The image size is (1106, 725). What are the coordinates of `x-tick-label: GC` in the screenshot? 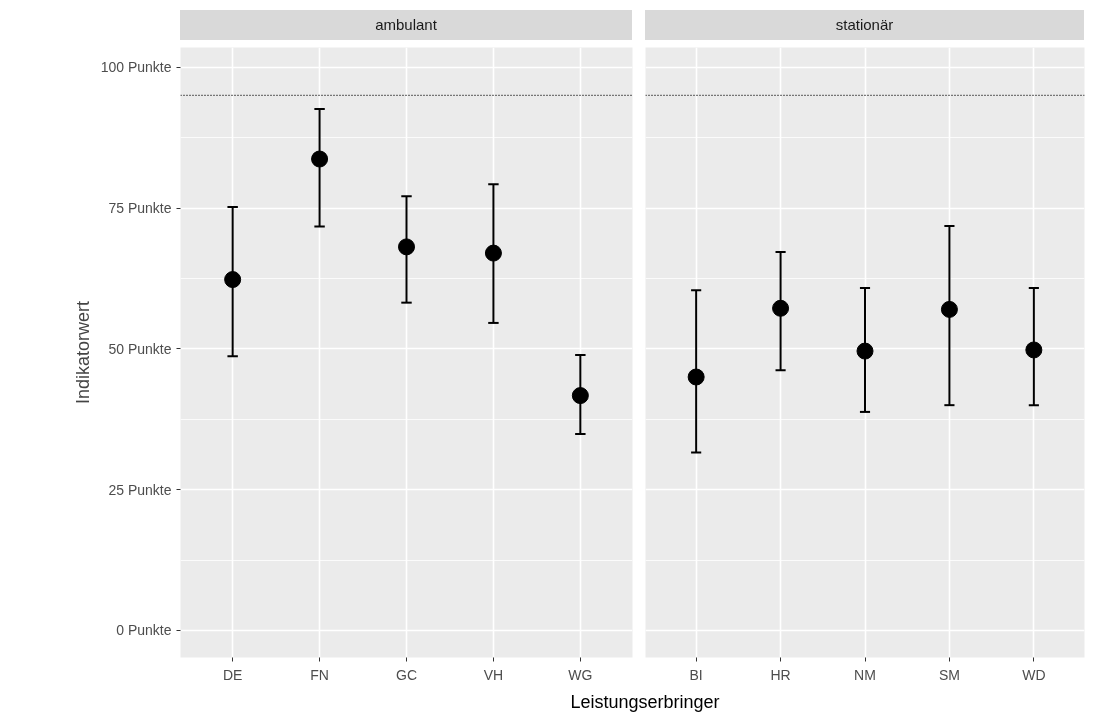 It's located at (406, 674).